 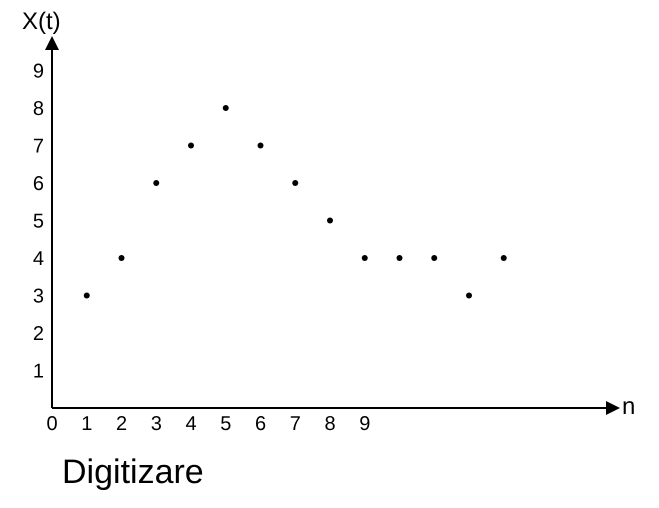 What do you see at coordinates (41, 22) in the screenshot?
I see `y-axis-title: X(t)` at bounding box center [41, 22].